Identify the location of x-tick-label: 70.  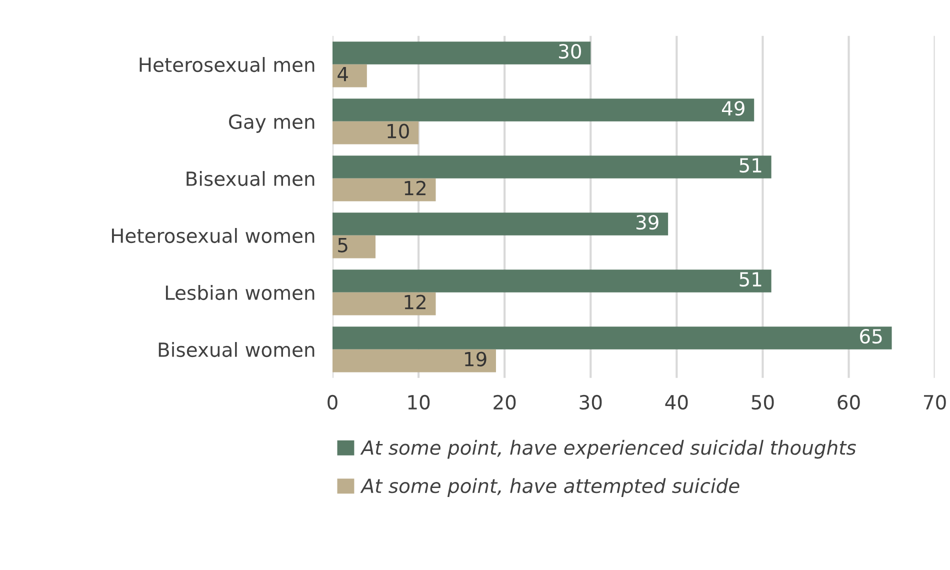
(935, 402).